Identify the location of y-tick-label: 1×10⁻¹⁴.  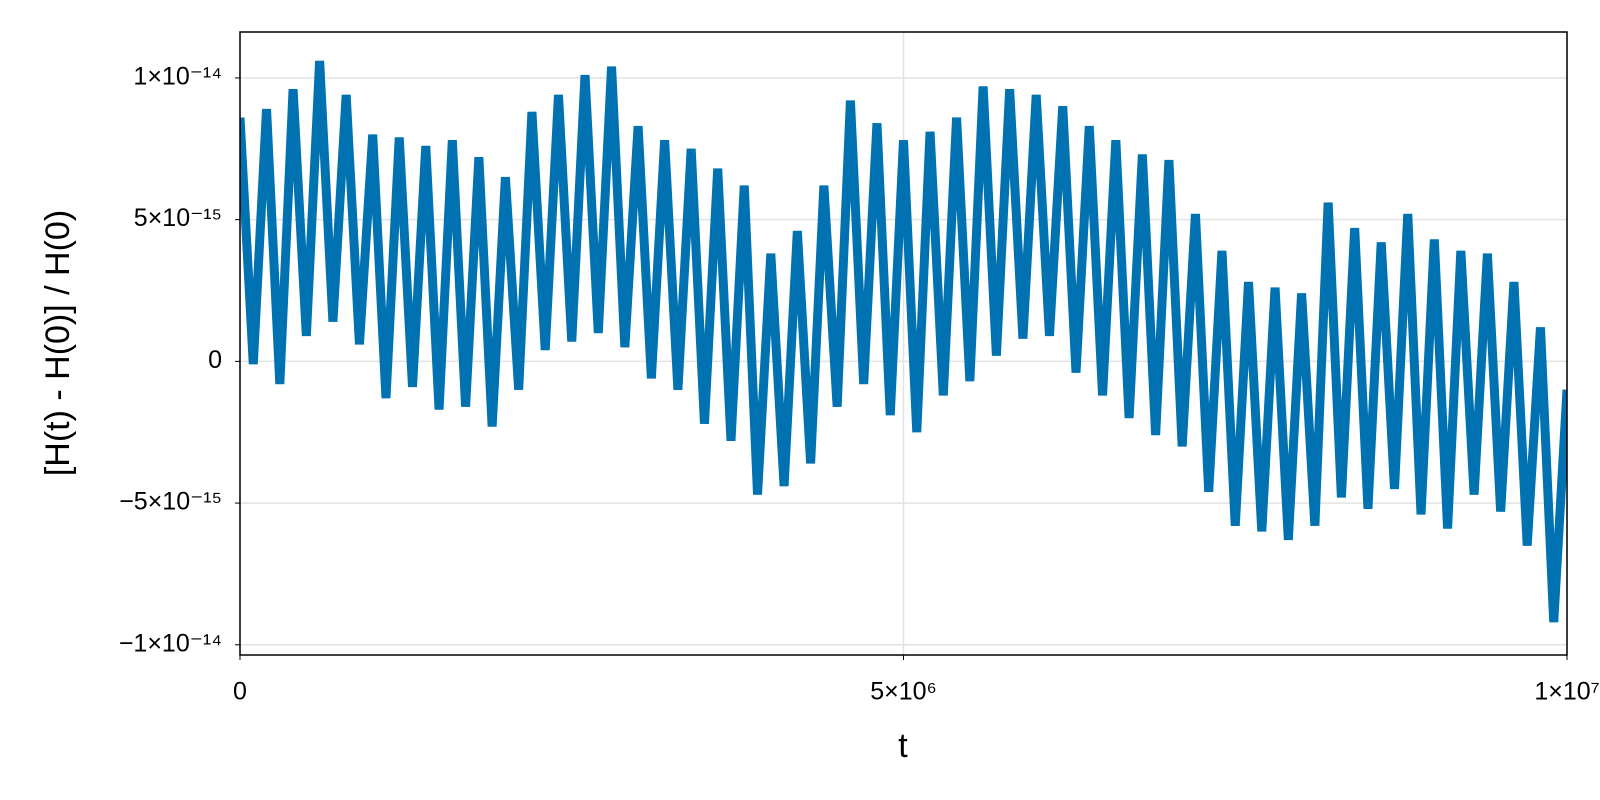
(177, 77).